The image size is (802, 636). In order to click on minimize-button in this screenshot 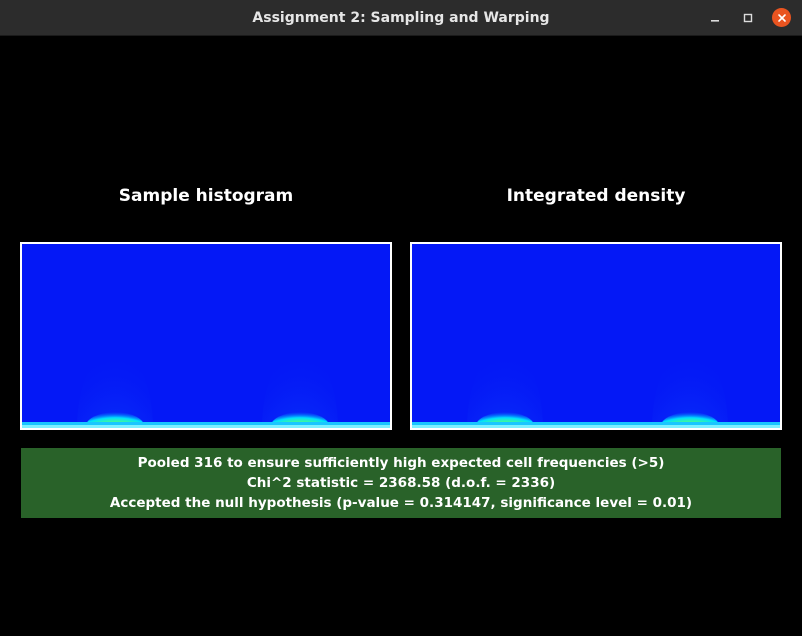, I will do `click(715, 18)`.